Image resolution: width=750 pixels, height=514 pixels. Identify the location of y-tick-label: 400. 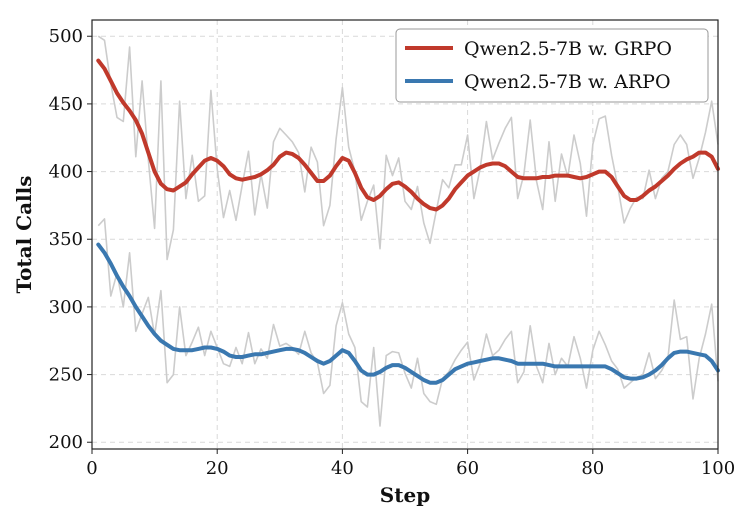
(66, 172).